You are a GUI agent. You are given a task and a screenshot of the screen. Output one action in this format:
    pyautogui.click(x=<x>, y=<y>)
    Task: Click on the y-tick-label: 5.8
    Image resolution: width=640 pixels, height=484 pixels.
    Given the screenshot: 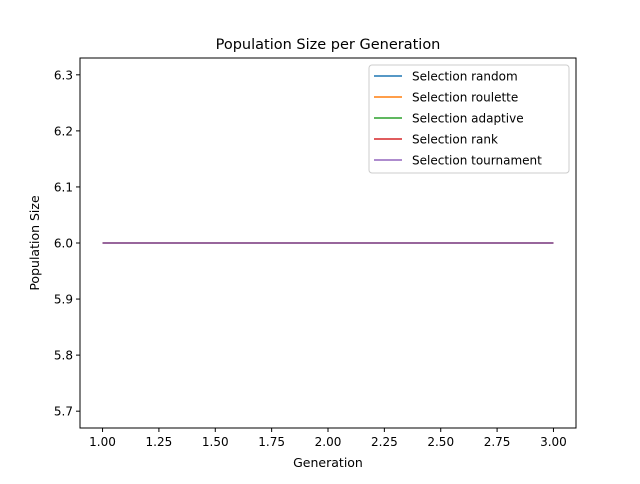 What is the action you would take?
    pyautogui.click(x=63, y=356)
    